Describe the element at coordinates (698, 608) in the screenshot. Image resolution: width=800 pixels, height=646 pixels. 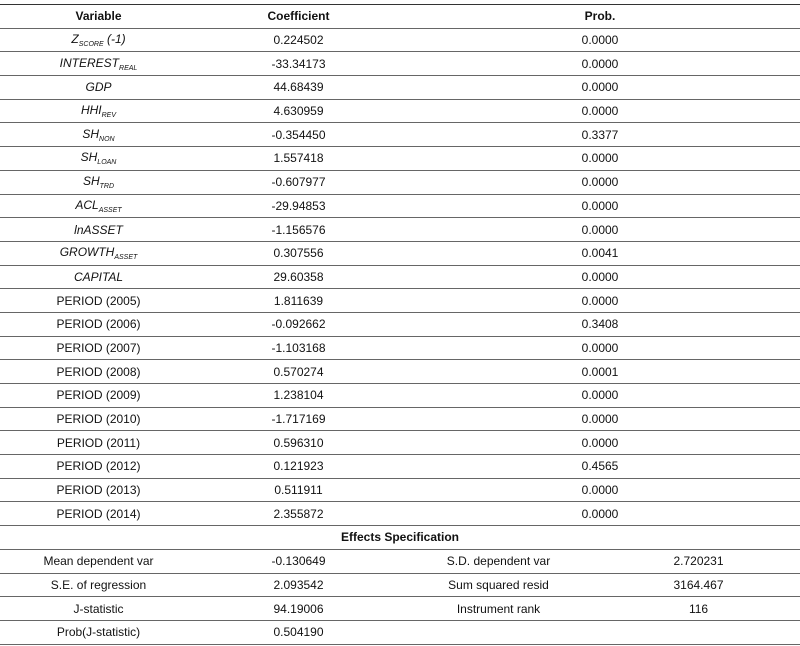
I see `stat-value: 116` at that location.